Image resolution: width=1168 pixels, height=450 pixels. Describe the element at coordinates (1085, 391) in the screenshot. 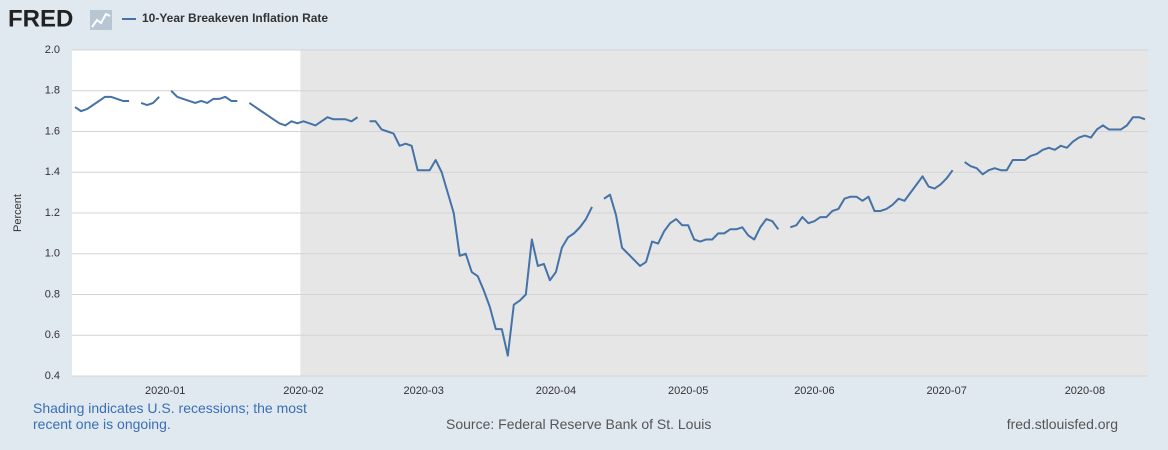

I see `x-tick-label: 2020-08` at that location.